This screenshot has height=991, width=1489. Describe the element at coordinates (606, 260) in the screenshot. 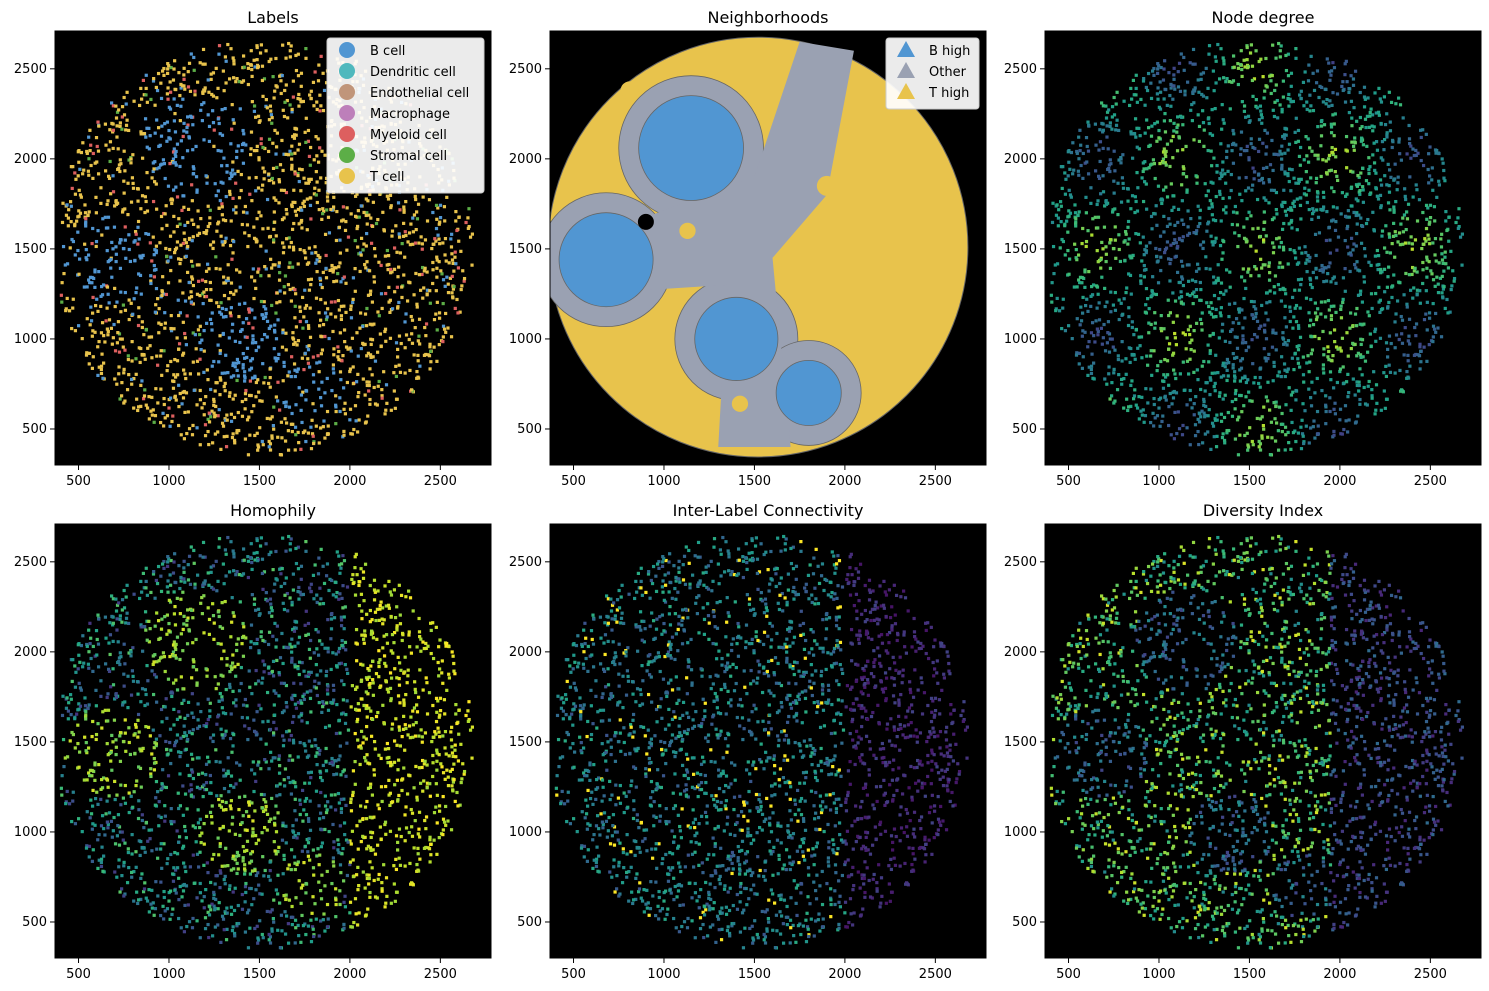

I see `region-b-high` at that location.